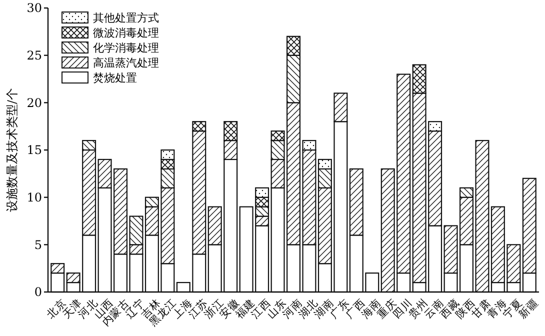 Image resolution: width=545 pixels, height=336 pixels. I want to click on legend-label: 其他处置方式, so click(126, 17).